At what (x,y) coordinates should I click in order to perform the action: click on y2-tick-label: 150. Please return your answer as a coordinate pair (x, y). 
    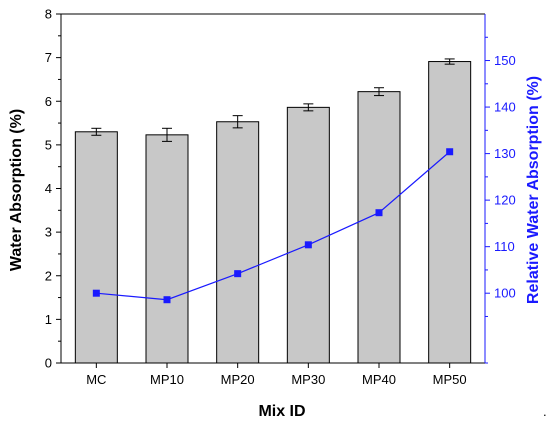
    Looking at the image, I should click on (505, 60).